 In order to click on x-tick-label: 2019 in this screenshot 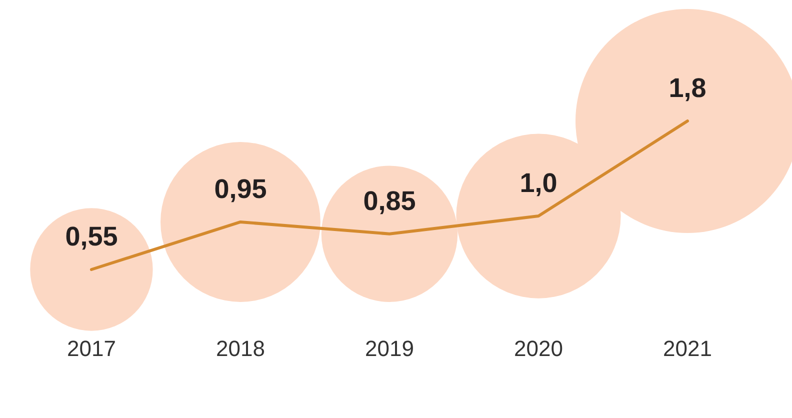, I will do `click(389, 348)`.